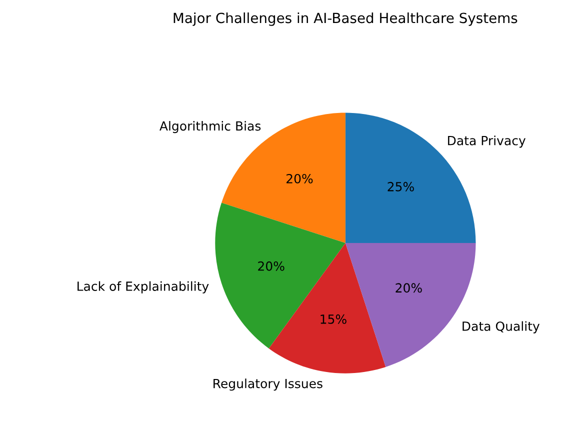  I want to click on slice-label: Regulatory Issues, so click(268, 384).